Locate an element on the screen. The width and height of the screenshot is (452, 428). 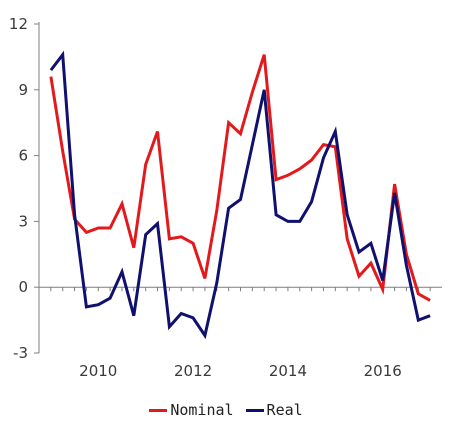
y-tick-label: 9 is located at coordinates (23, 90).